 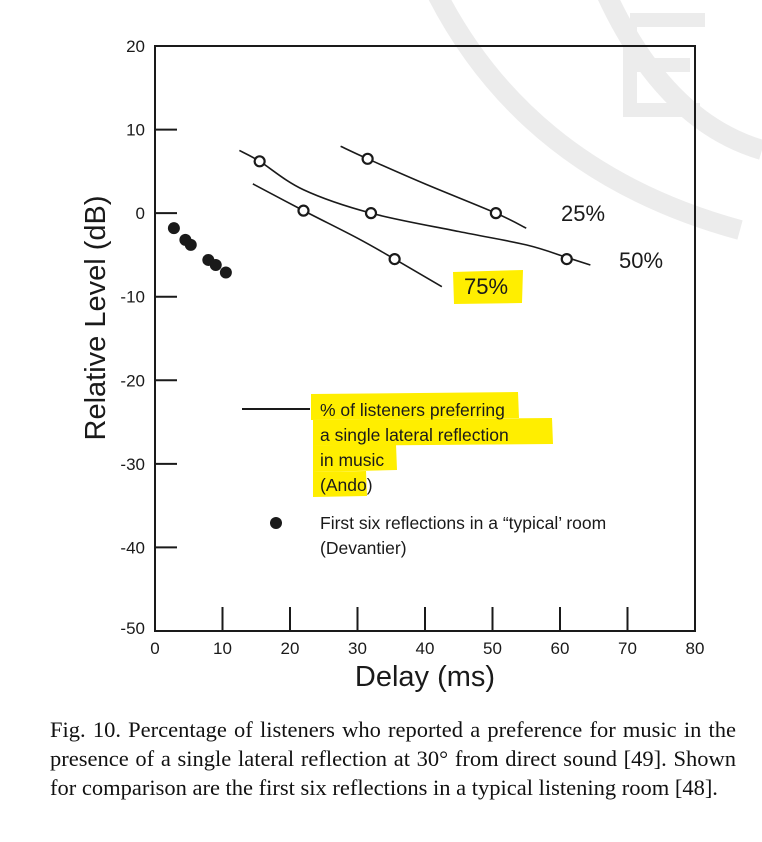 I want to click on x-tick-label: 60, so click(x=560, y=648).